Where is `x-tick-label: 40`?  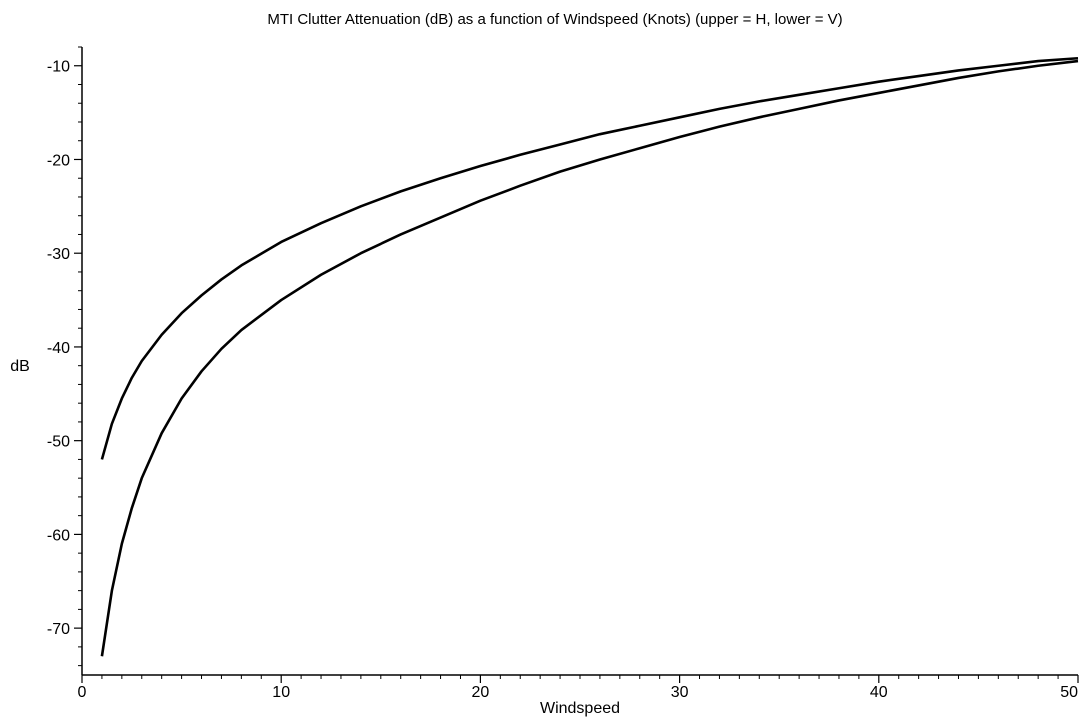 x-tick-label: 40 is located at coordinates (879, 692).